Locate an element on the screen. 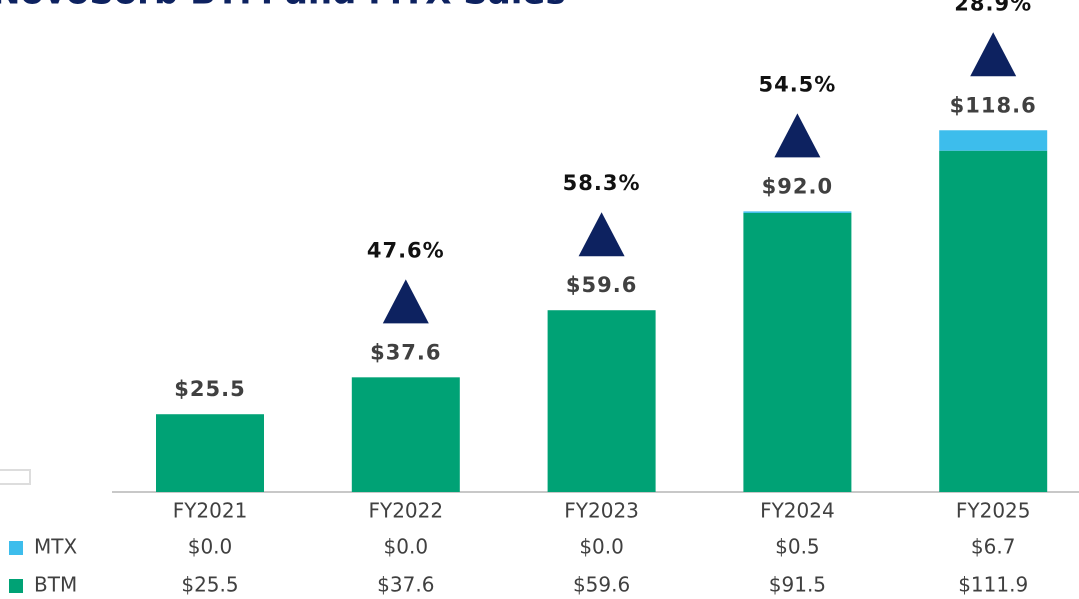  table-value: $91.5 is located at coordinates (797, 585).